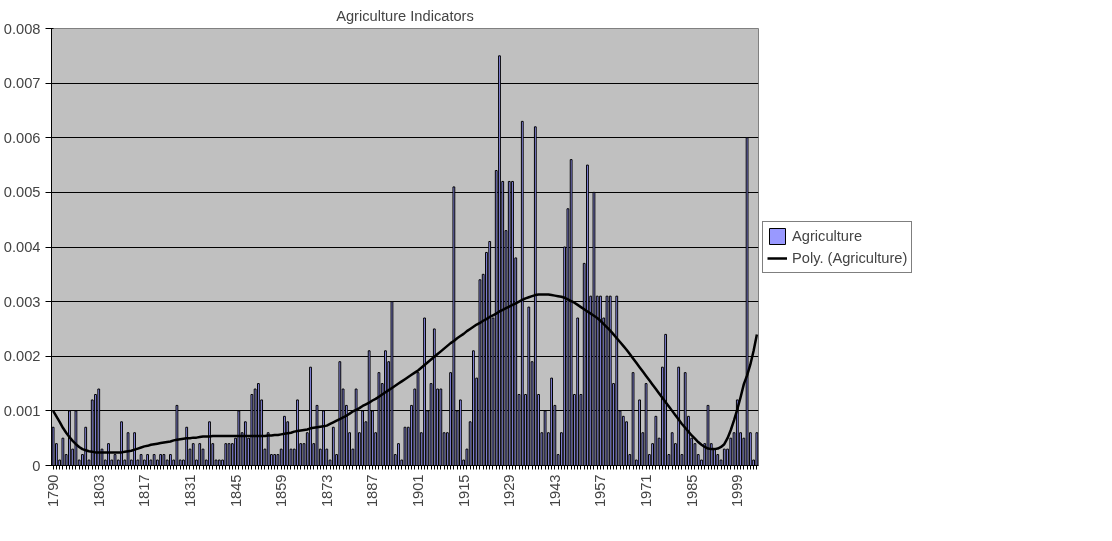  Describe the element at coordinates (737, 491) in the screenshot. I see `x-tick-label: 1999` at that location.